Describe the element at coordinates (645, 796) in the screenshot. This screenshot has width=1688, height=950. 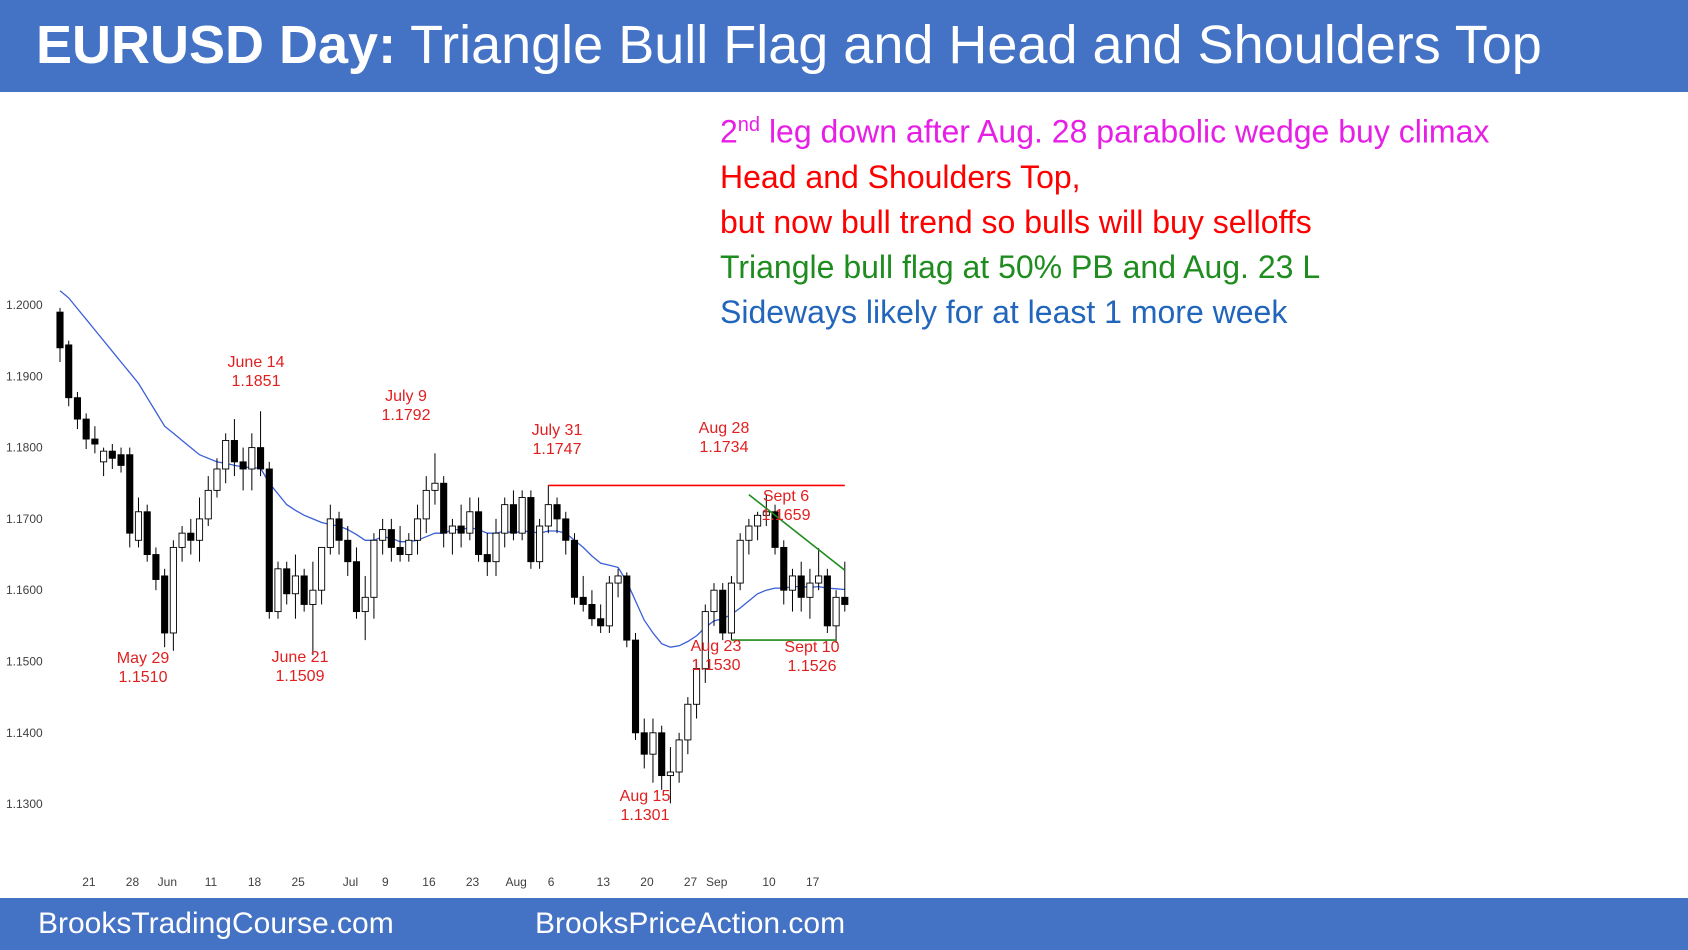
I see `annotation-aug-15-date: Aug 15` at that location.